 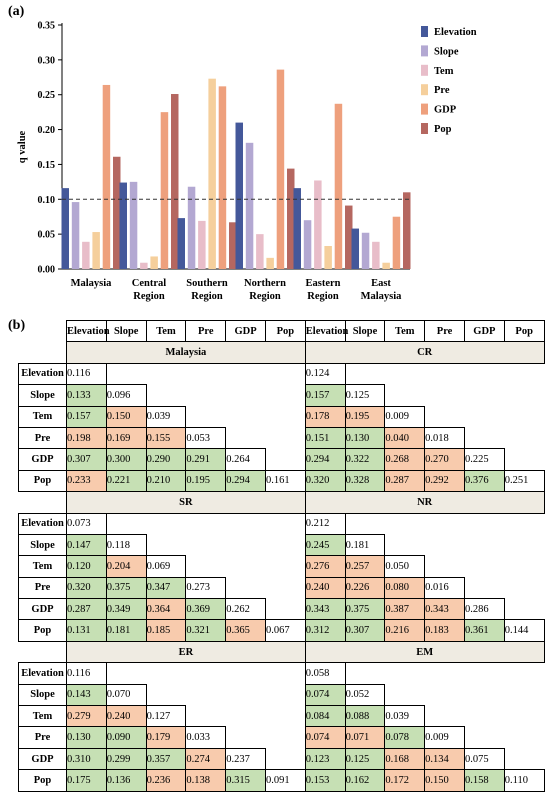 I want to click on column-header-elevation: Elevation, so click(x=326, y=331).